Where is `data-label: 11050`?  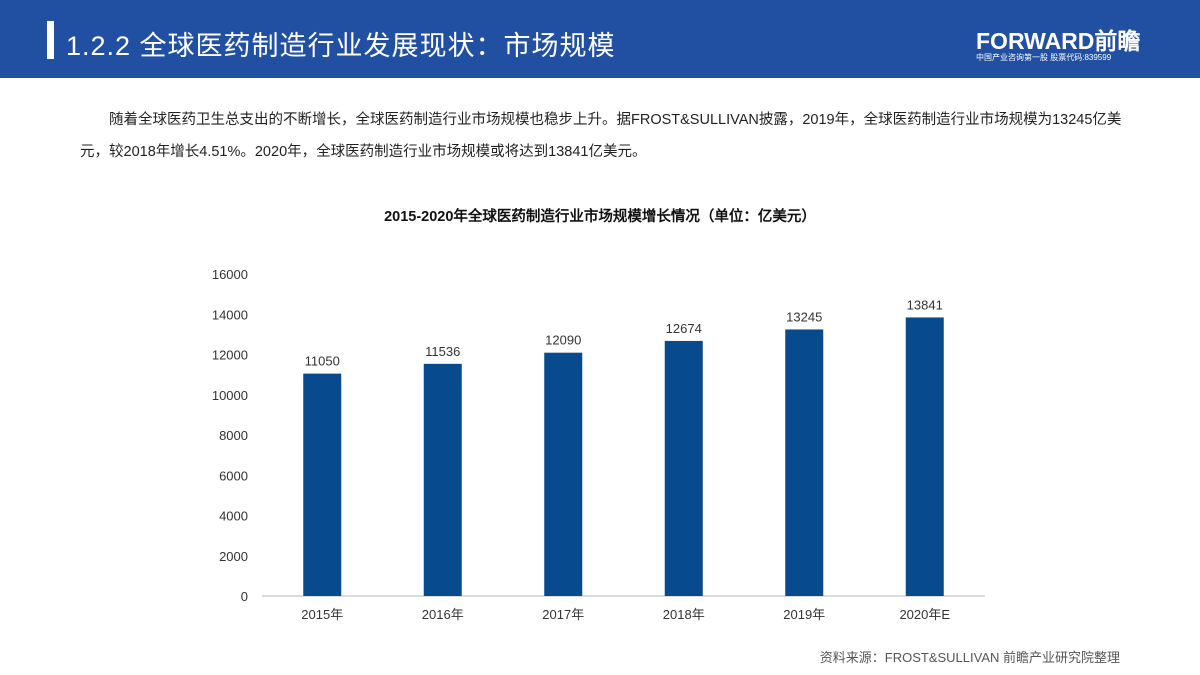 data-label: 11050 is located at coordinates (322, 361).